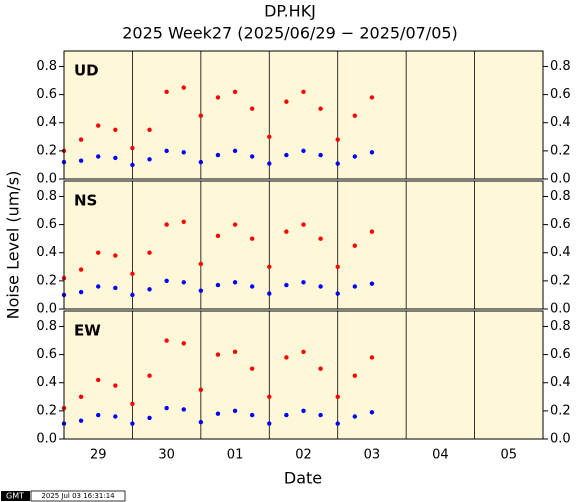  I want to click on timestamp: 2025 Jul 03 16:31:14, so click(78, 496).